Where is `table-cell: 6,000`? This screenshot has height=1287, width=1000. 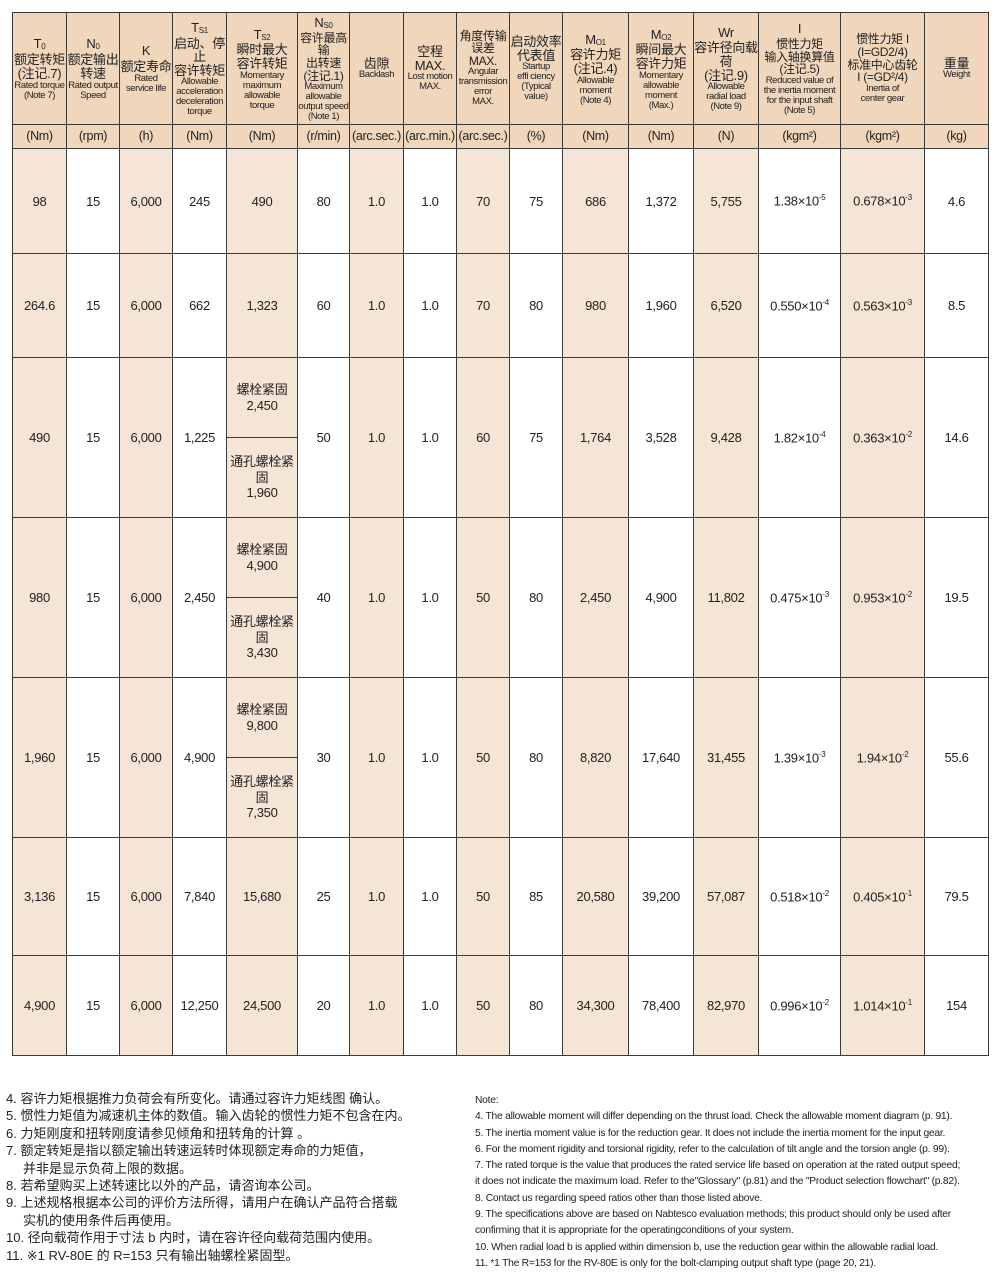
table-cell: 6,000 is located at coordinates (146, 597).